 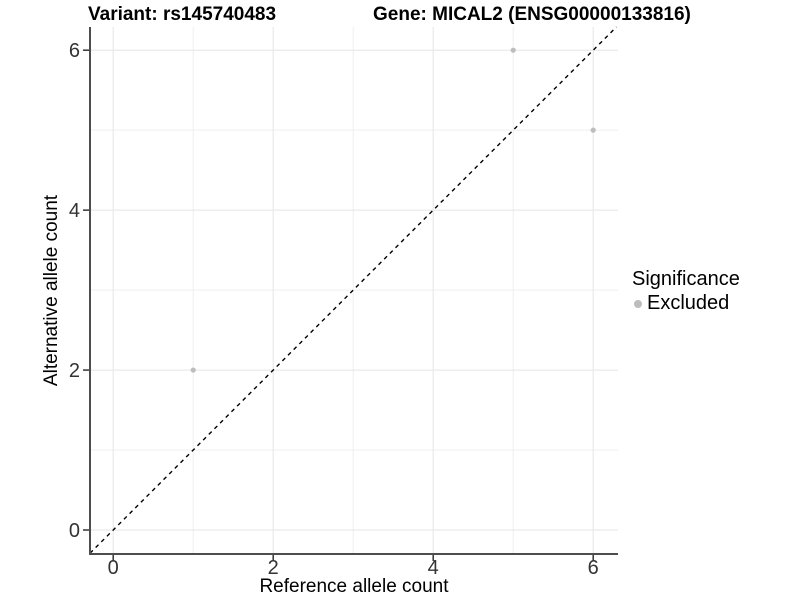 I want to click on x-axis-title: Reference allele count, so click(x=354, y=586).